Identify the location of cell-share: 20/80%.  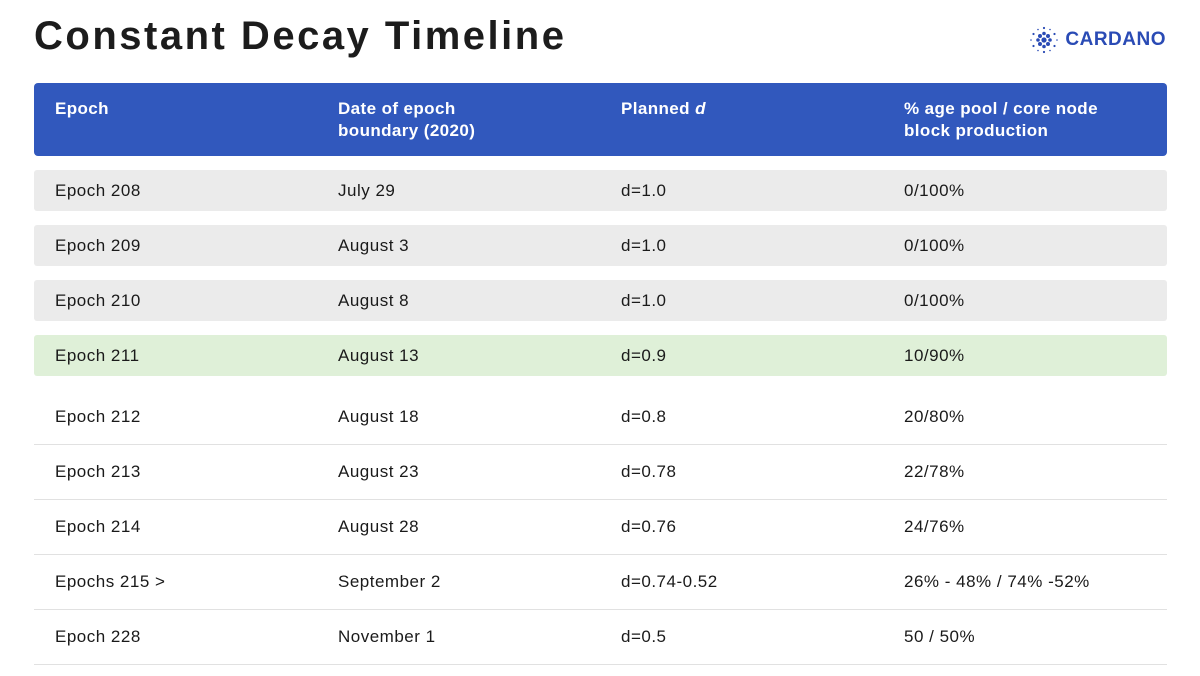
(934, 416).